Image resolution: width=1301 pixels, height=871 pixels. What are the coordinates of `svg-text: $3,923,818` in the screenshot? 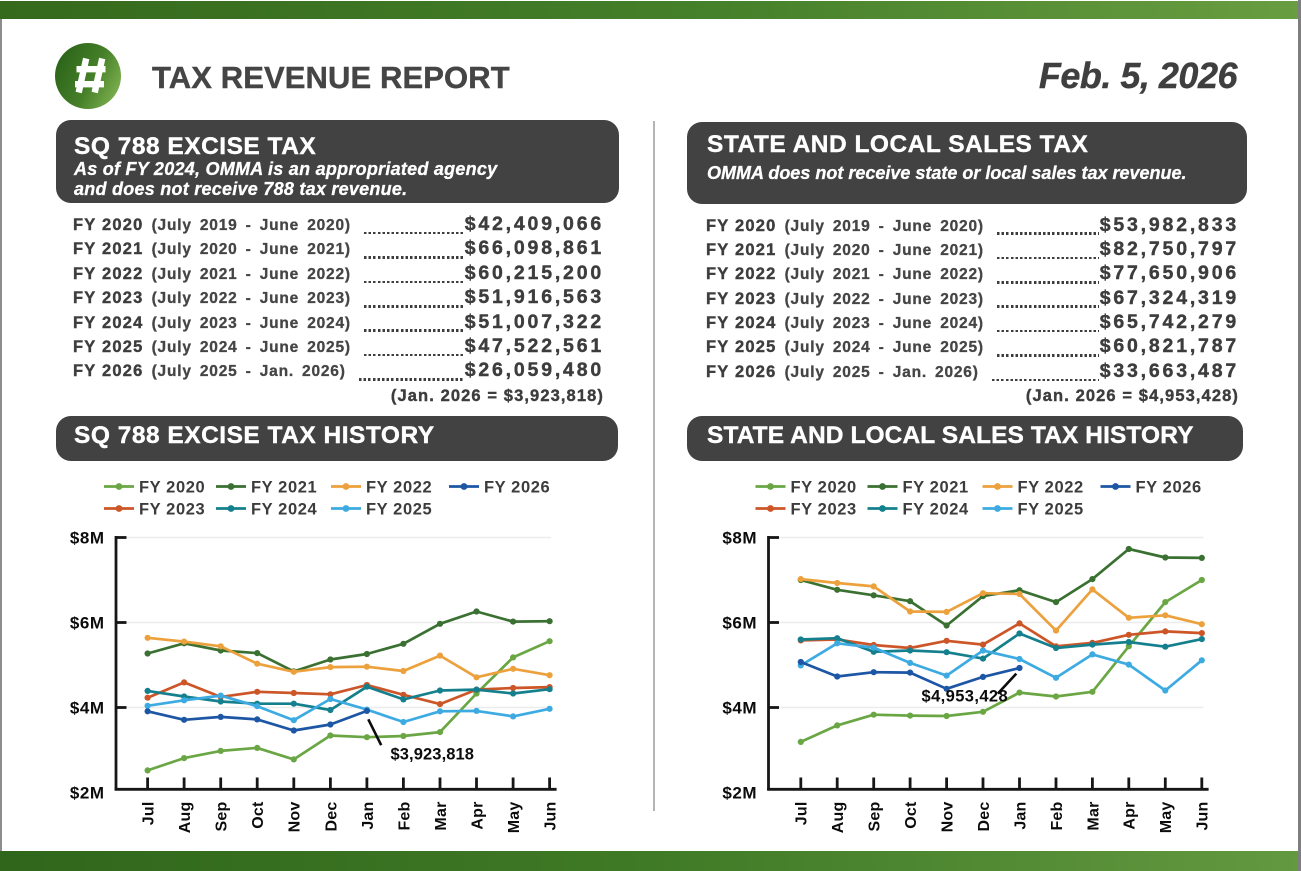 It's located at (433, 755).